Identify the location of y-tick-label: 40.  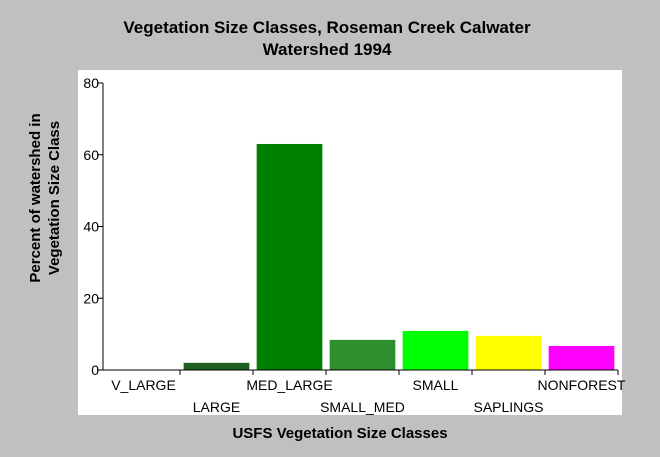
(91, 227).